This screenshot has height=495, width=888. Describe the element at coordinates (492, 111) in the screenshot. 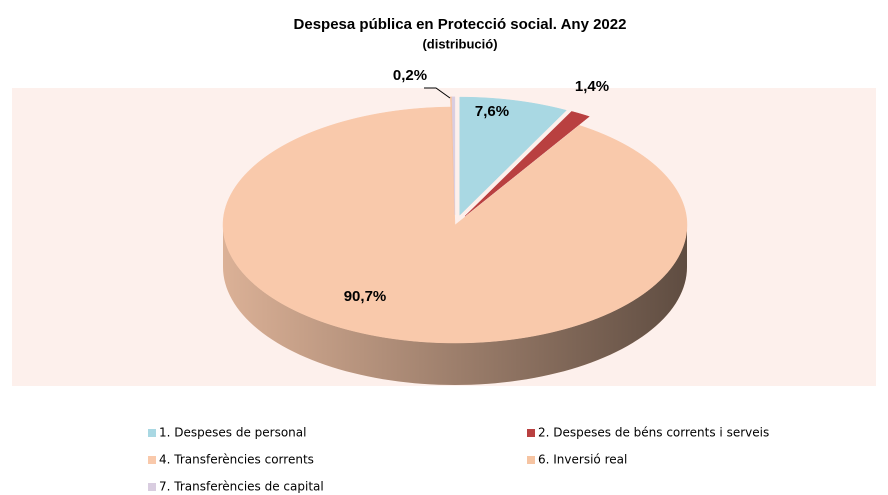

I see `data-label: 7,6%` at that location.